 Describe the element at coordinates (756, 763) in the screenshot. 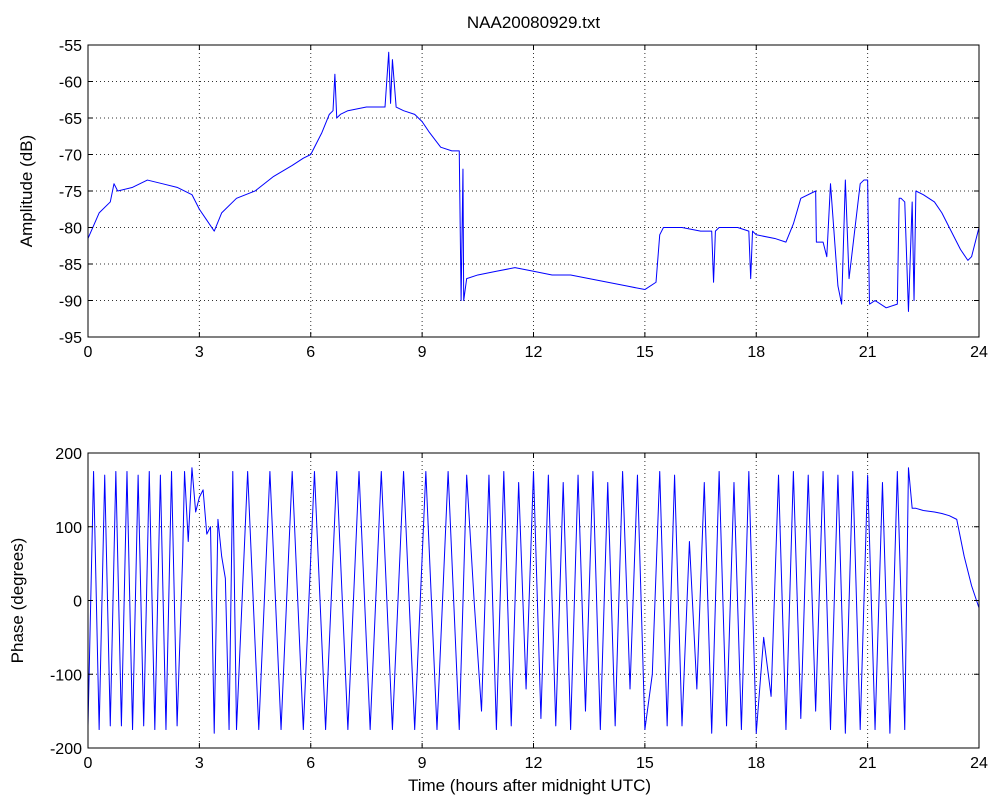

I see `phase-xtick-label: 18` at that location.